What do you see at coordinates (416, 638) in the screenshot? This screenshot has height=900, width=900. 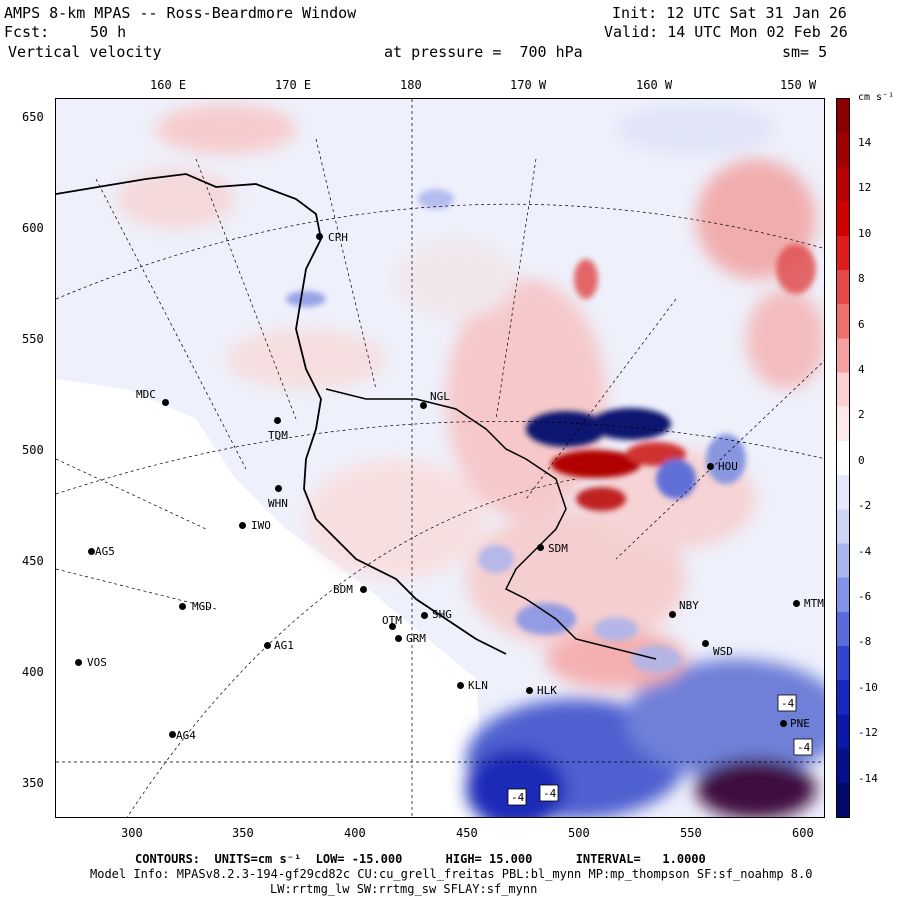 I see `station-label: GRM` at bounding box center [416, 638].